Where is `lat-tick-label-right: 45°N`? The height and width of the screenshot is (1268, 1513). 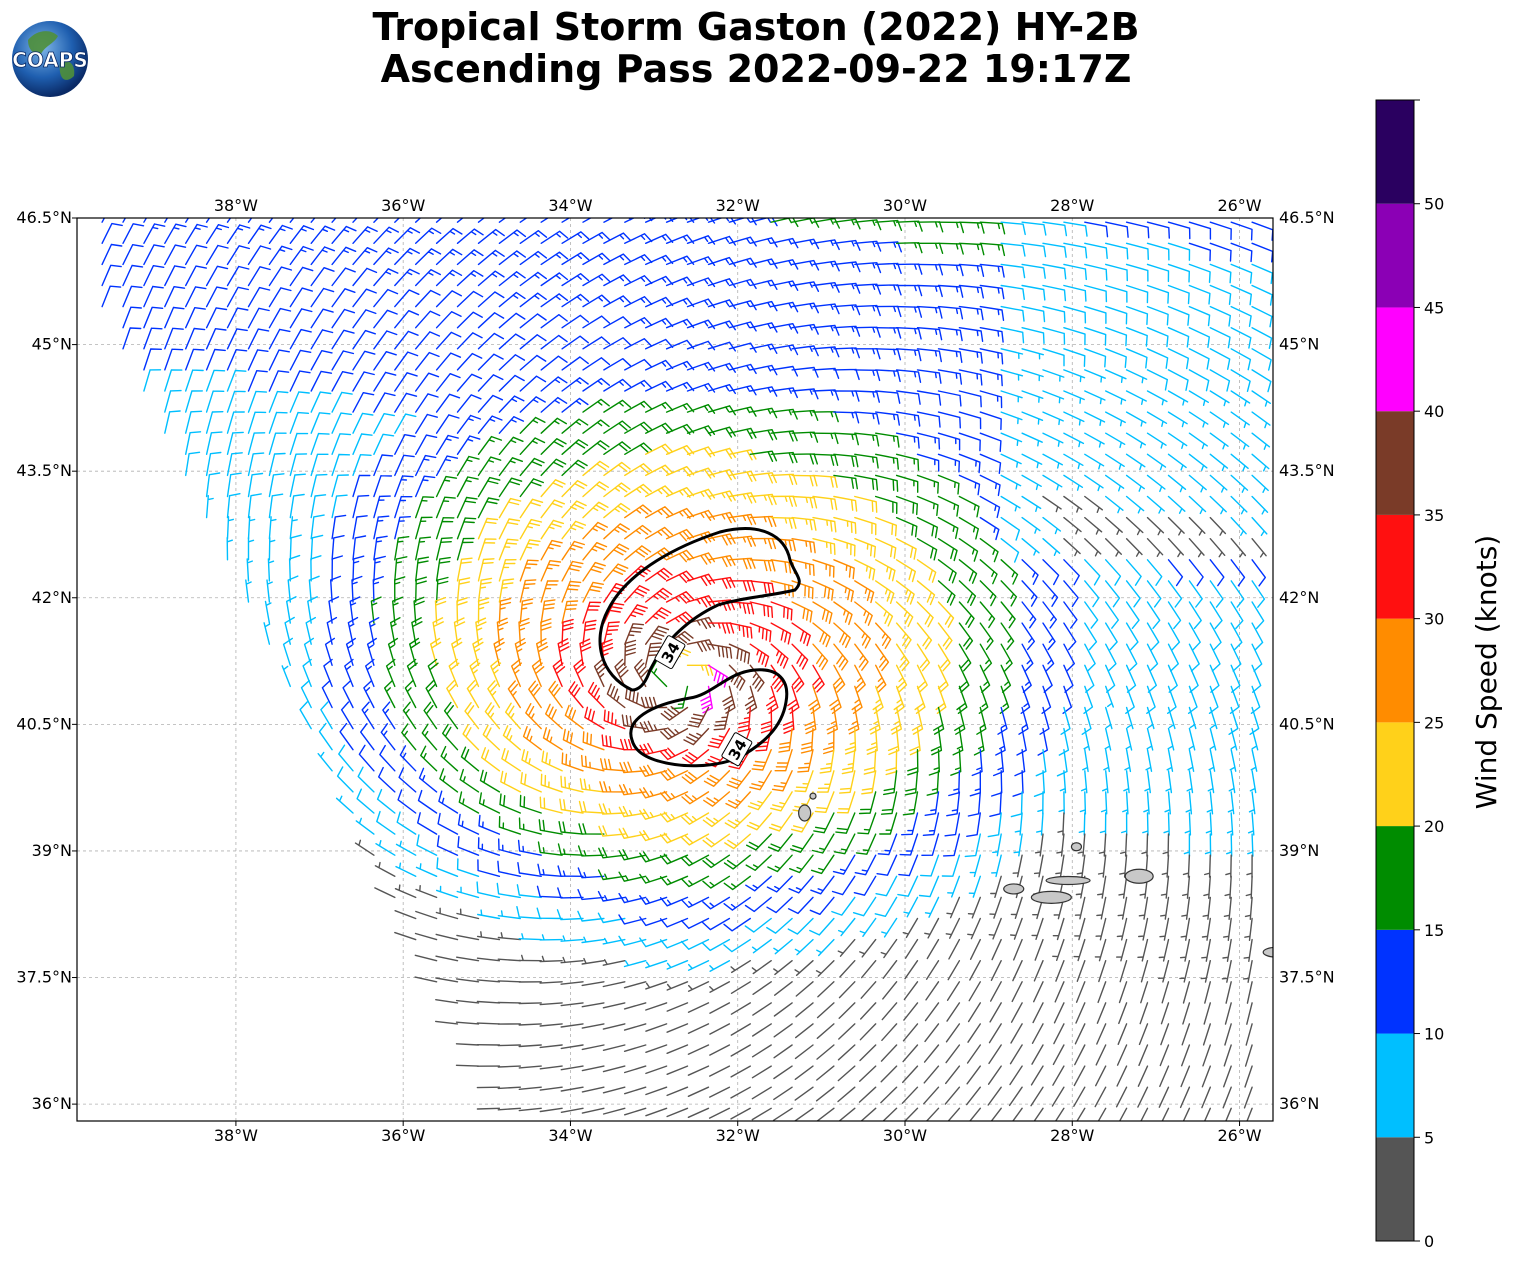 lat-tick-label-right: 45°N is located at coordinates (1299, 344).